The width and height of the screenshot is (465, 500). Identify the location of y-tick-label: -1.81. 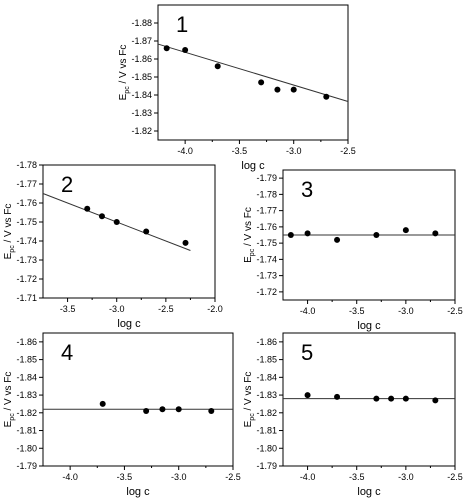
(266, 431).